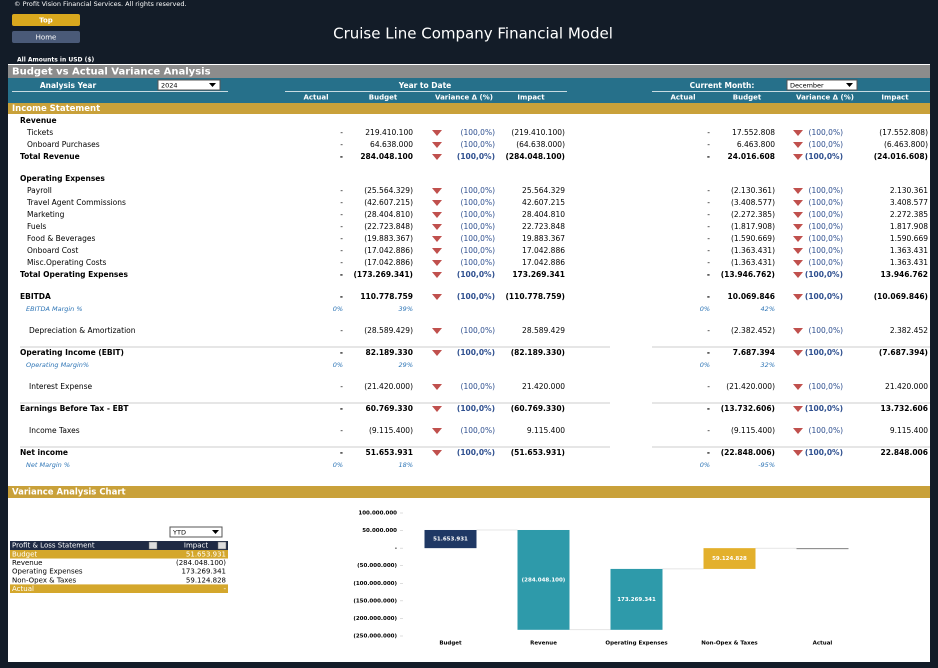 This screenshot has height=668, width=938. Describe the element at coordinates (74, 408) in the screenshot. I see `row-label: Earnings Before Tax - EBT` at that location.